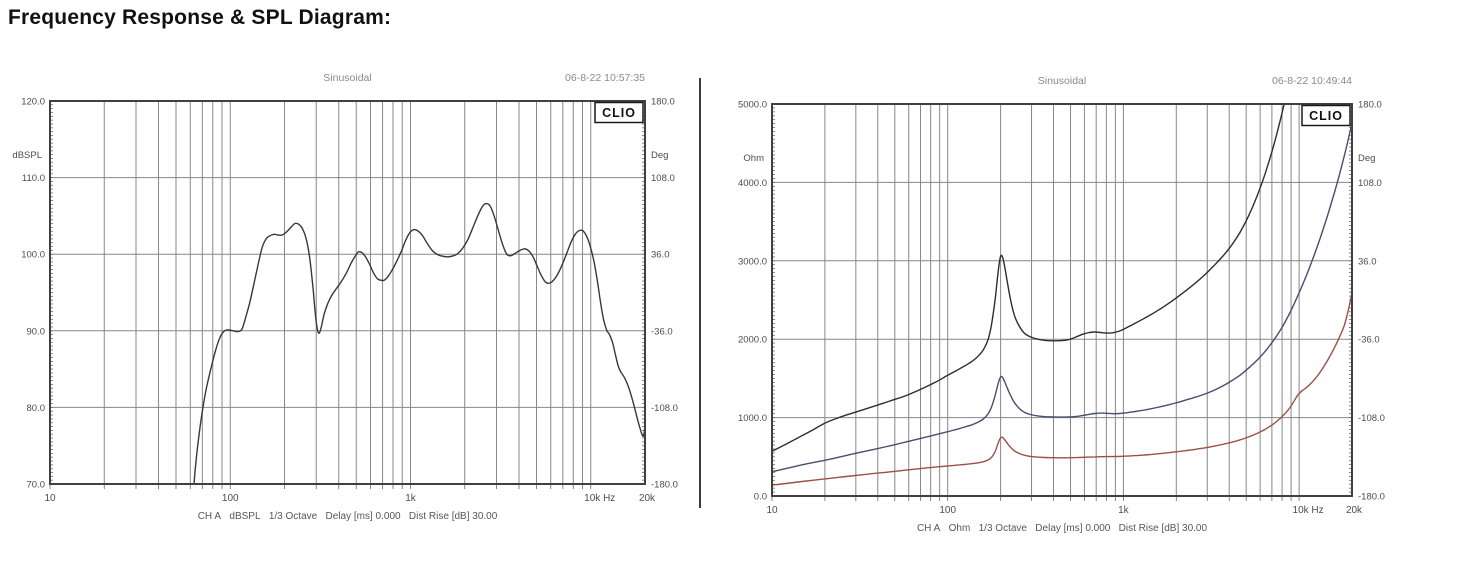  Describe the element at coordinates (605, 78) in the screenshot. I see `chart-timestamp: 06-8-22 10:57:35` at that location.